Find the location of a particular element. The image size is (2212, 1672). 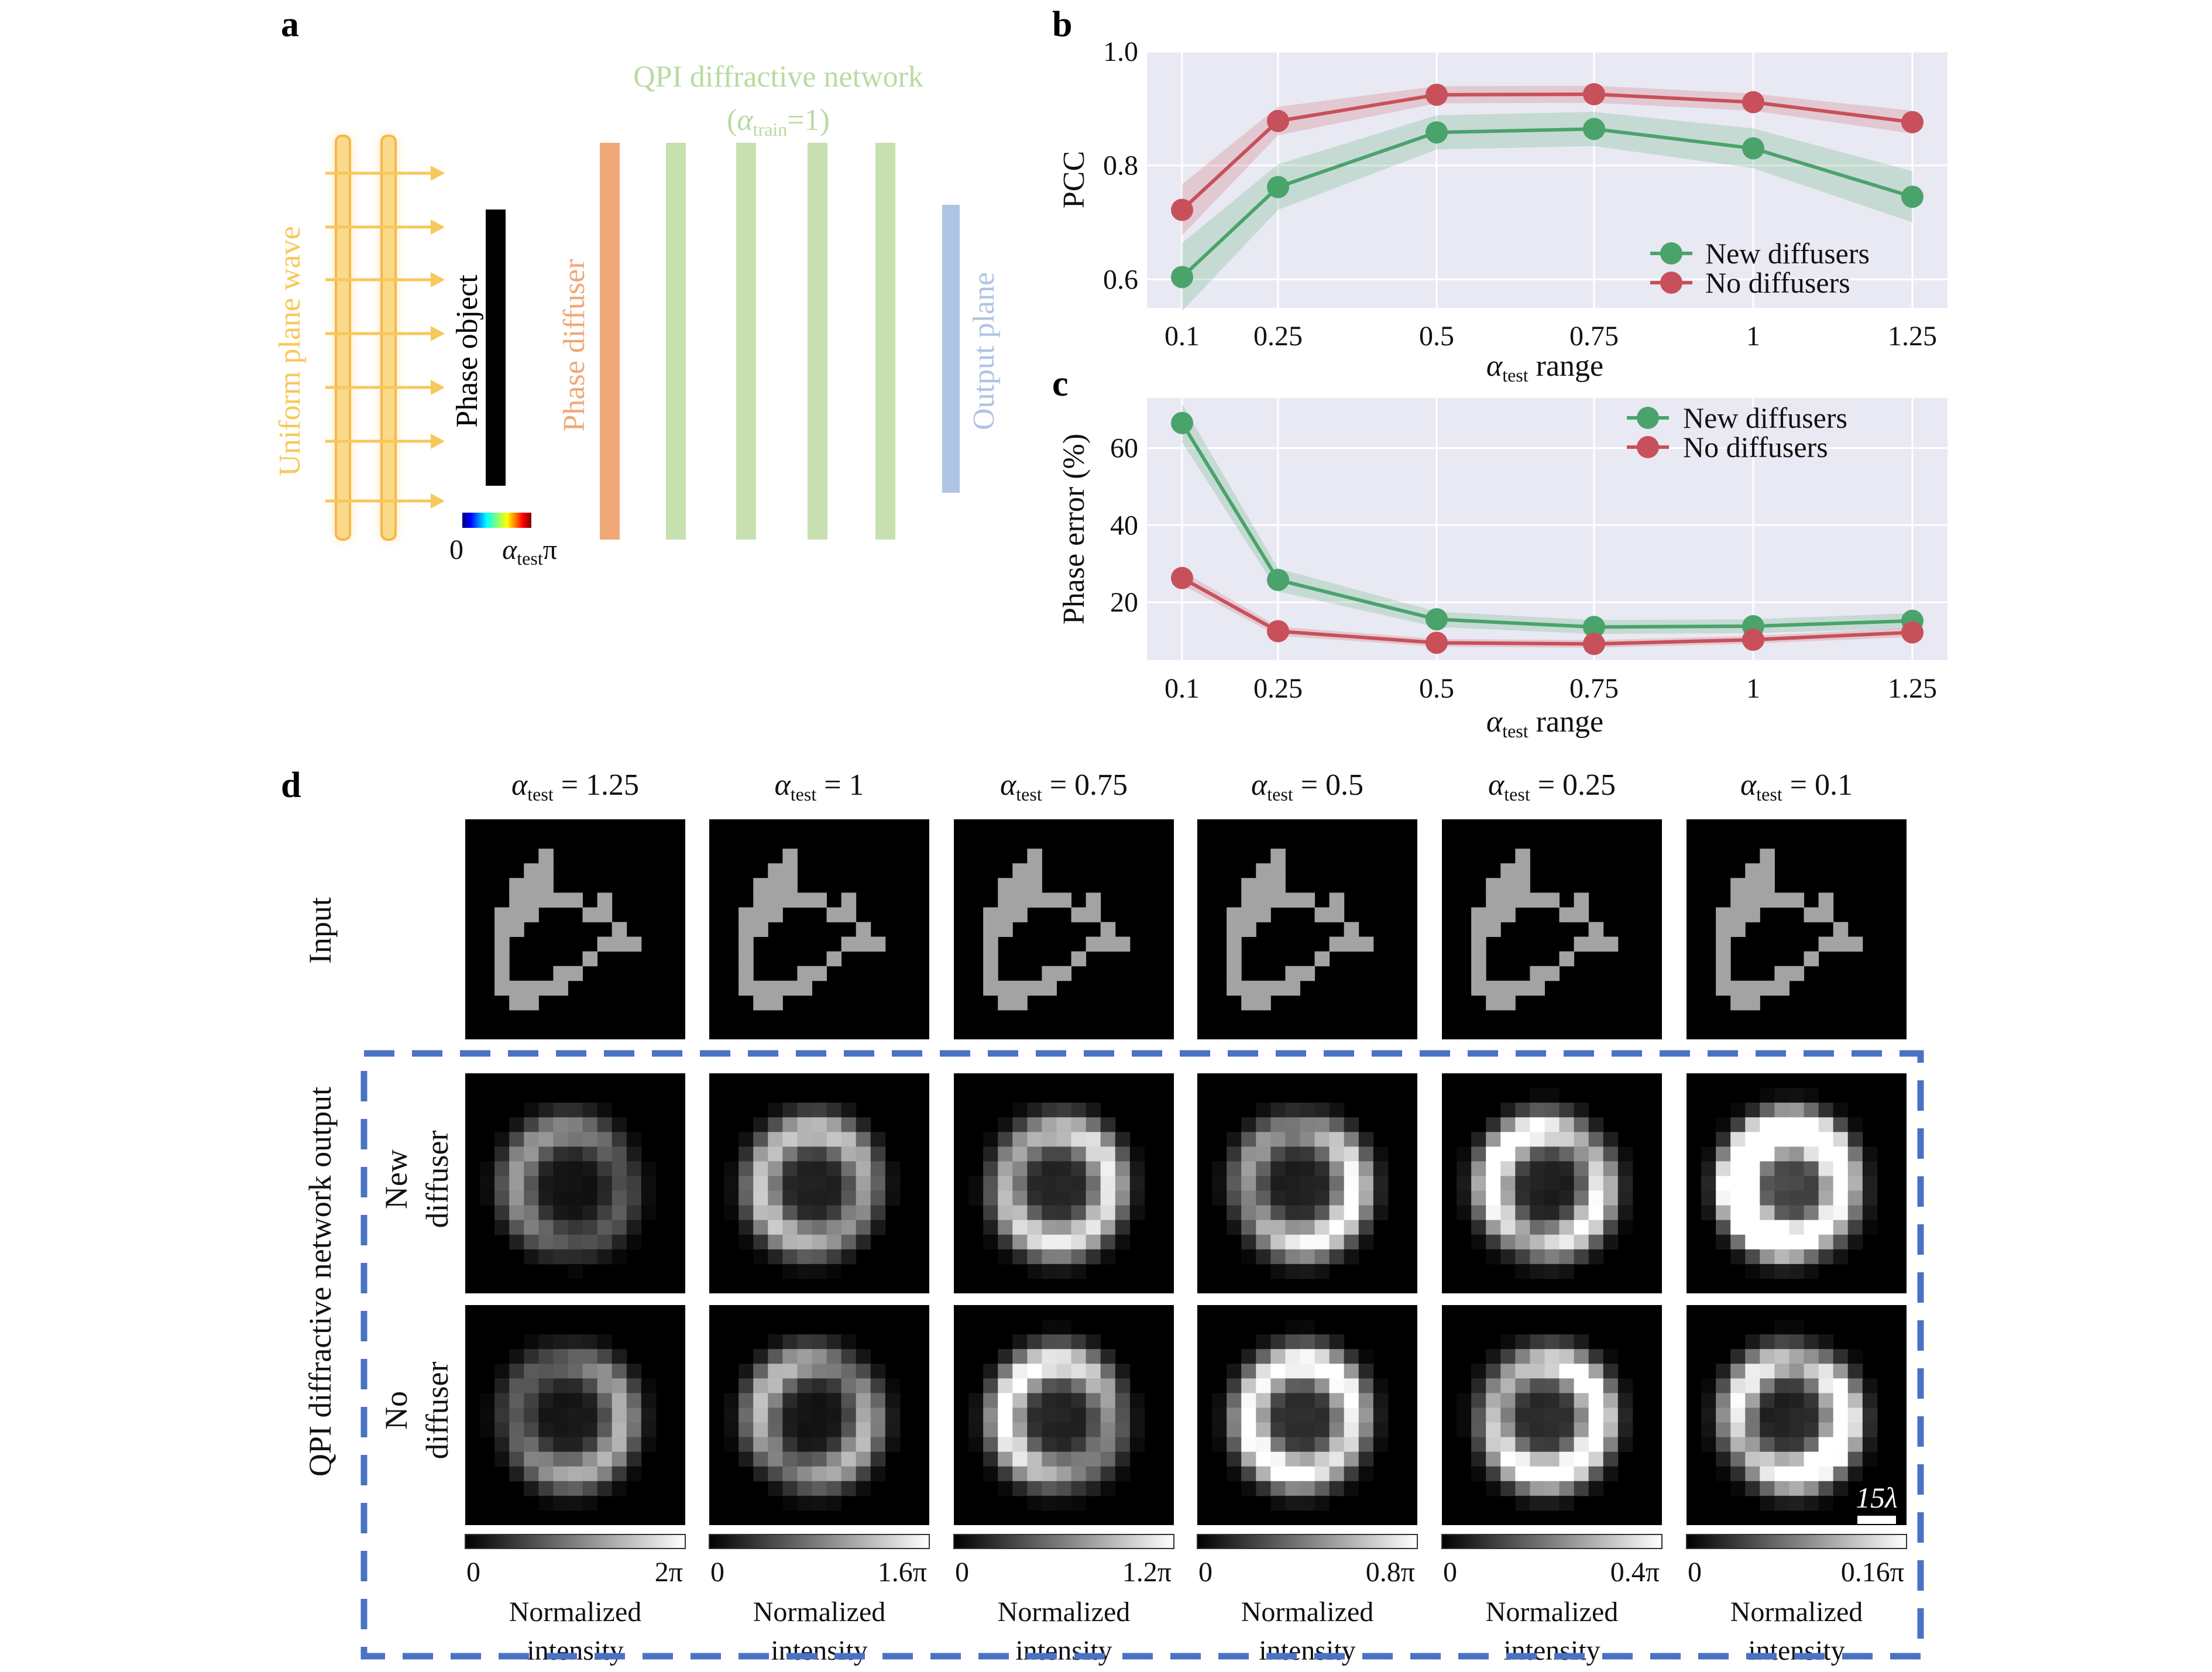

wave-arrow-head is located at coordinates (438, 174).